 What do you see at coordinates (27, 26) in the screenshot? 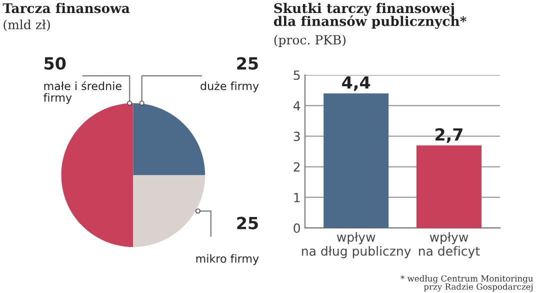
I see `chart-subtitle: (mld zł)` at bounding box center [27, 26].